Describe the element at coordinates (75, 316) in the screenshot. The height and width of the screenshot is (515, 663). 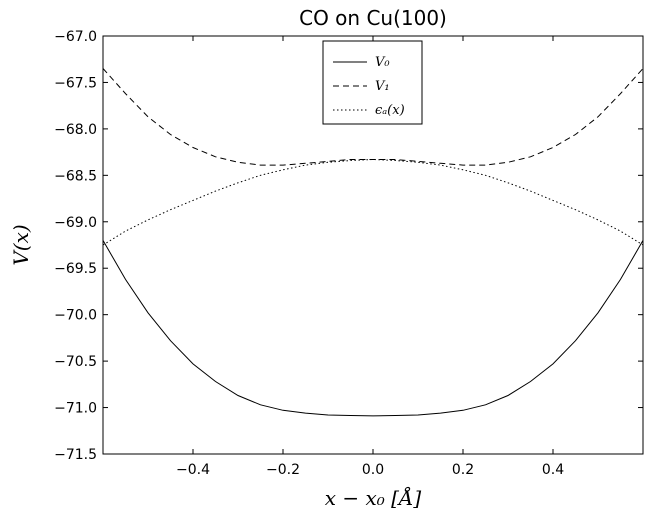
I see `y-tick-label: −70.0` at that location.